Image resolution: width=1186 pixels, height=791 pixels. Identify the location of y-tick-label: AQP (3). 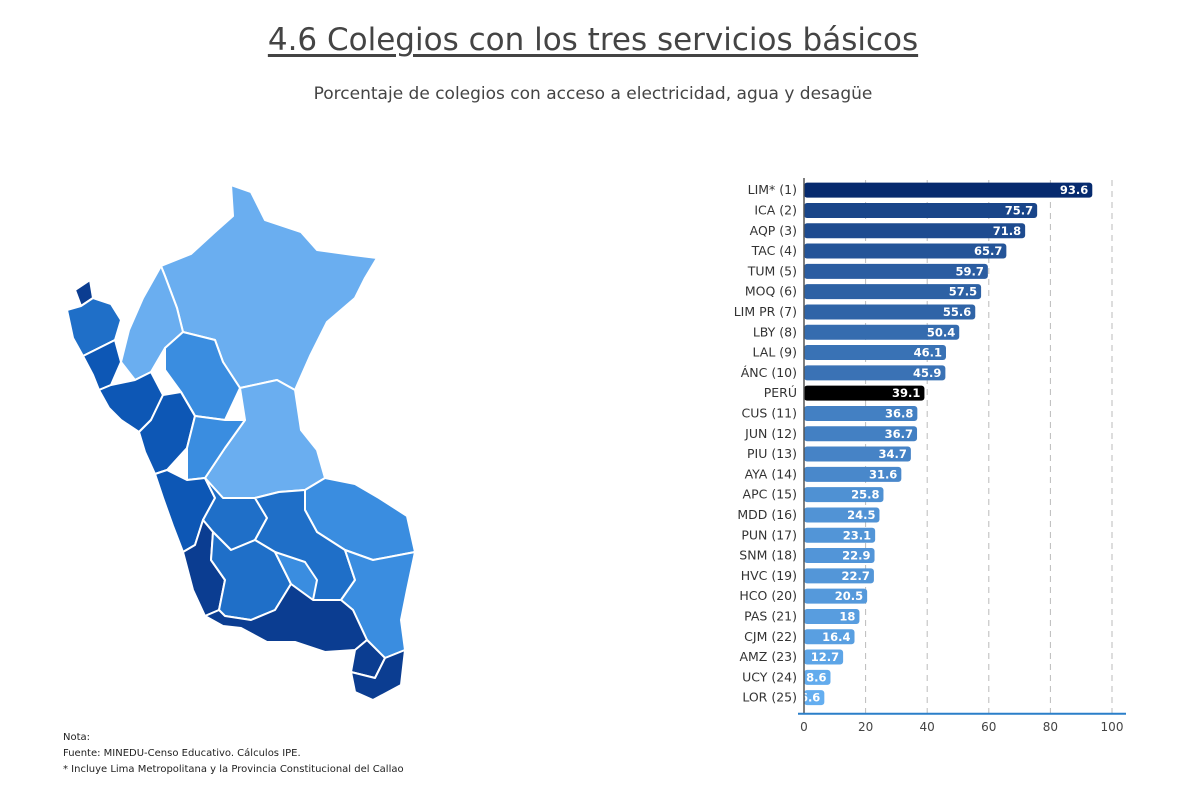
(773, 230).